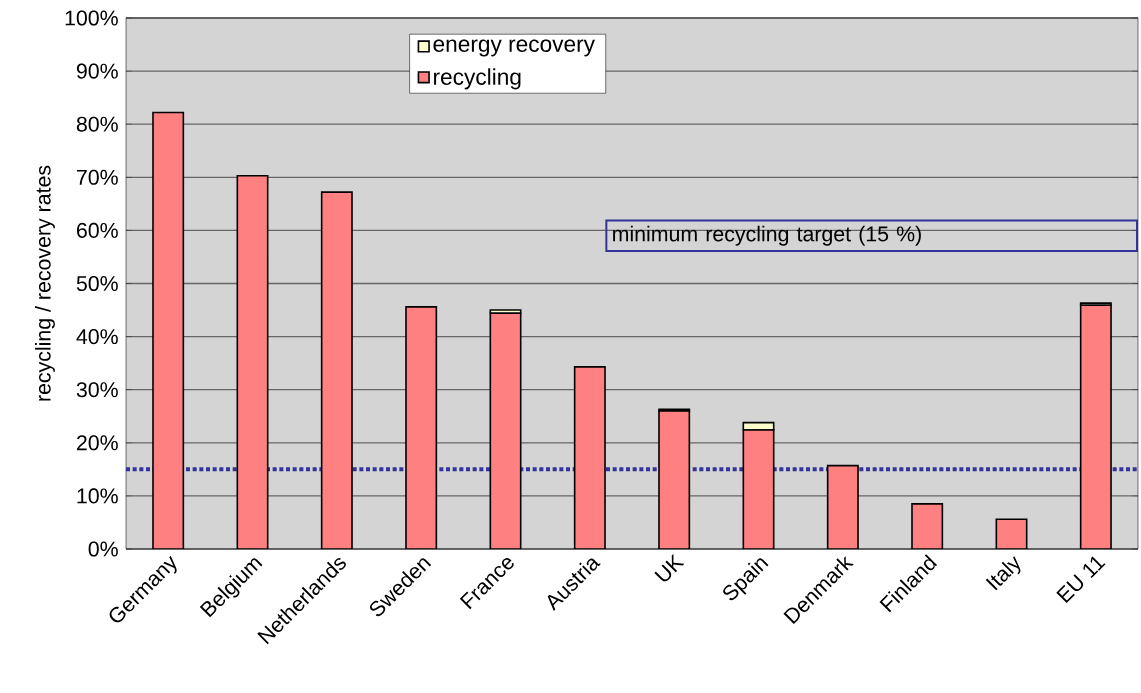 The height and width of the screenshot is (693, 1141). I want to click on y-tick-label: 70%, so click(97, 177).